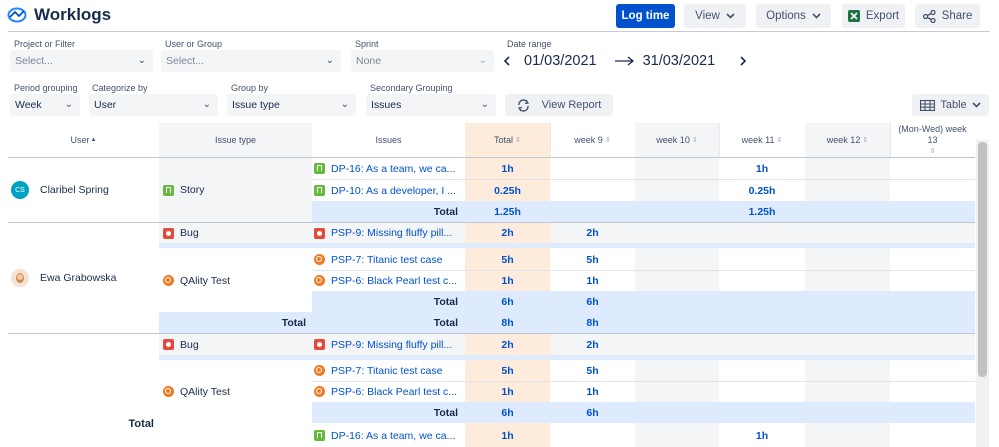 Image resolution: width=999 pixels, height=447 pixels. I want to click on view-report-button: View Report, so click(559, 105).